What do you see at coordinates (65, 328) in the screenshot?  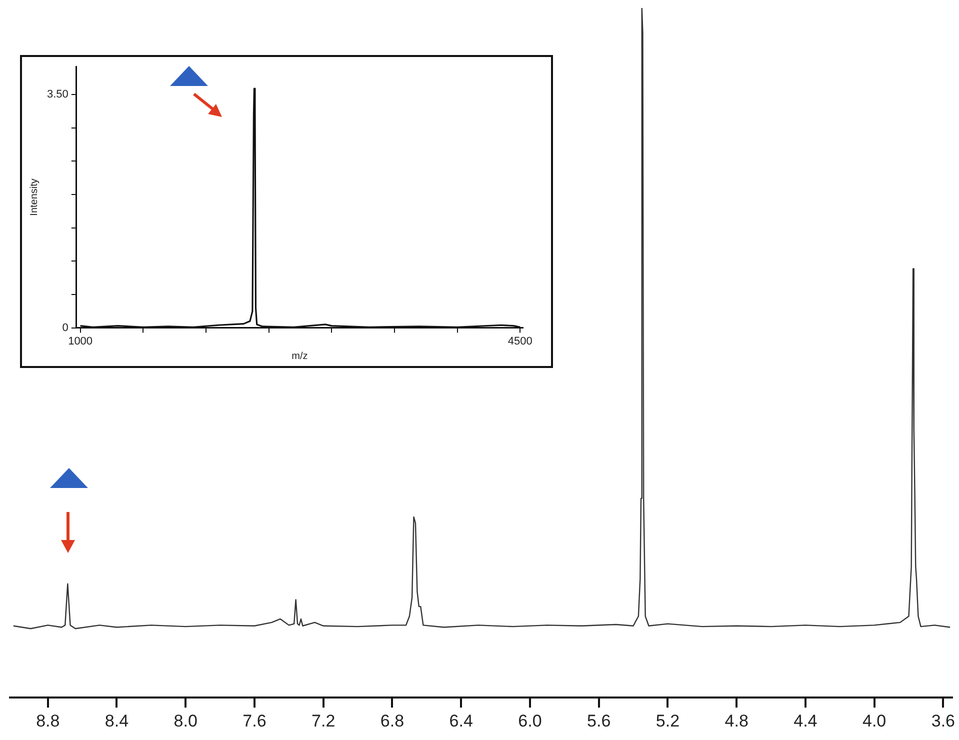 I see `y-tick-label: 0` at bounding box center [65, 328].